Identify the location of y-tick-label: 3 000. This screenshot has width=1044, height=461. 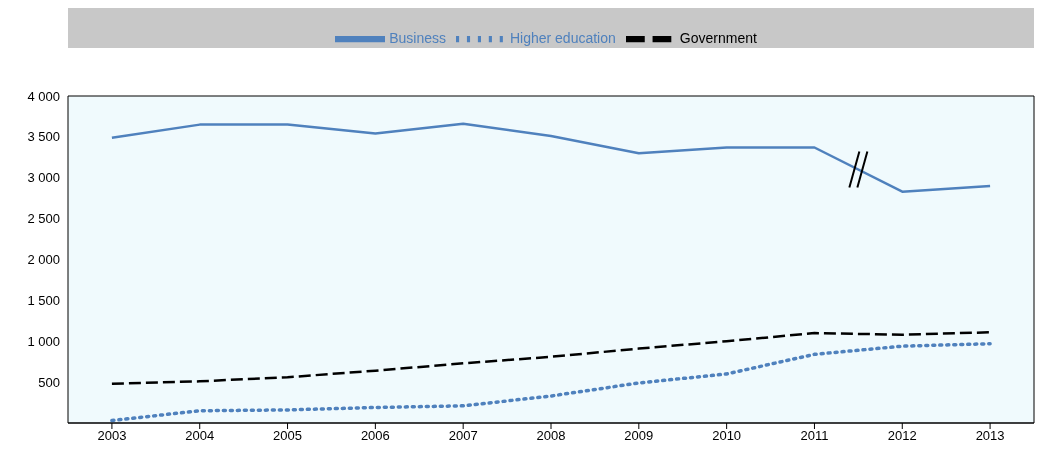
(43, 178).